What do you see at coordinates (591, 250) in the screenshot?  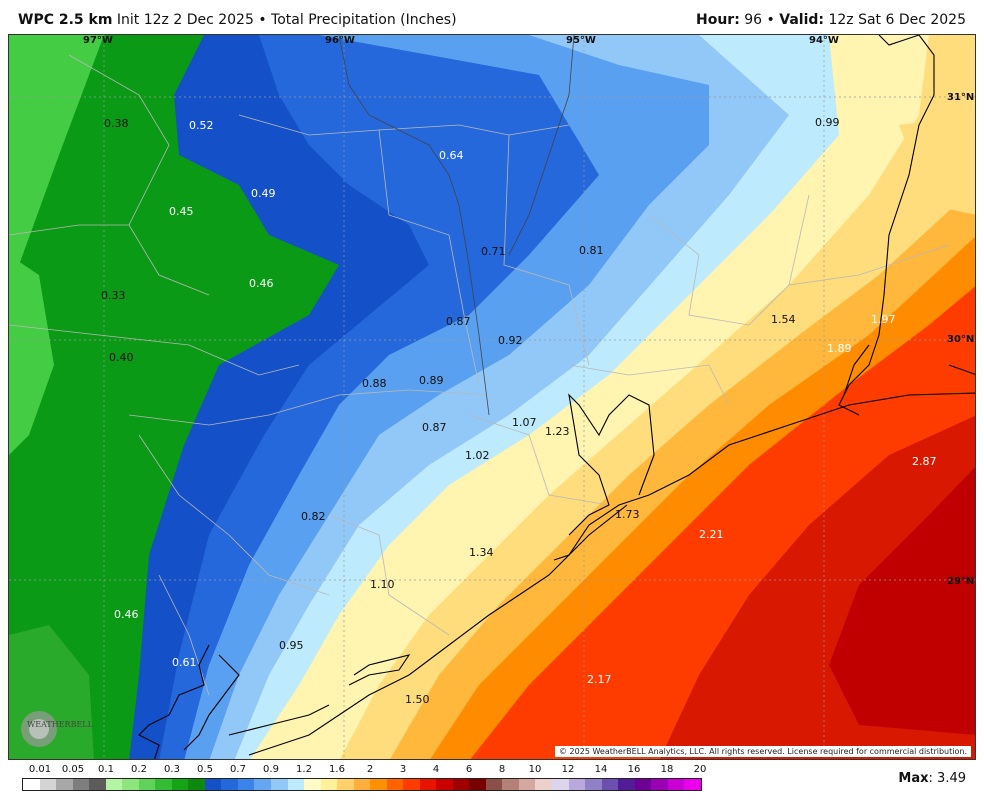 I see `precip-value-label: 0.81` at bounding box center [591, 250].